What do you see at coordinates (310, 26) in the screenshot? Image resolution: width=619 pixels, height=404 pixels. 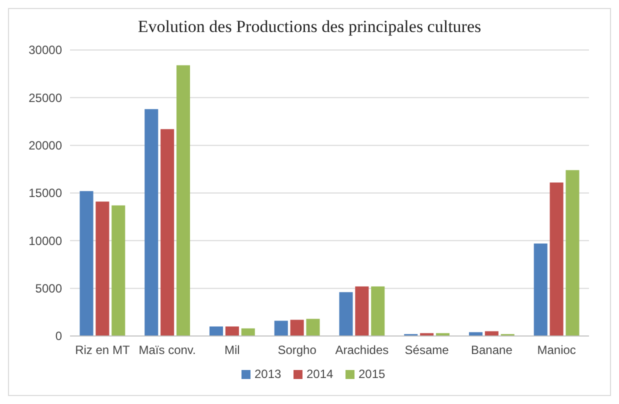 I see `chart-title: Evolution des Productions des principales cultures` at bounding box center [310, 26].